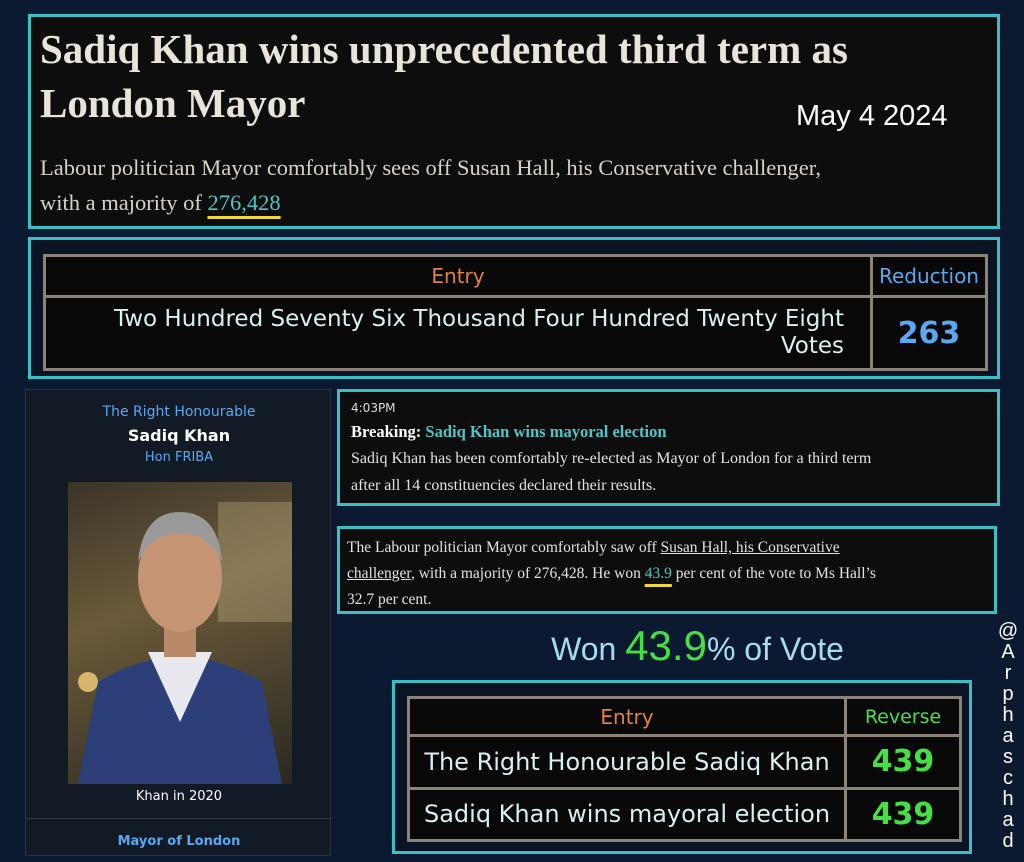  Describe the element at coordinates (179, 412) in the screenshot. I see `honorific: The Right Honourable` at that location.